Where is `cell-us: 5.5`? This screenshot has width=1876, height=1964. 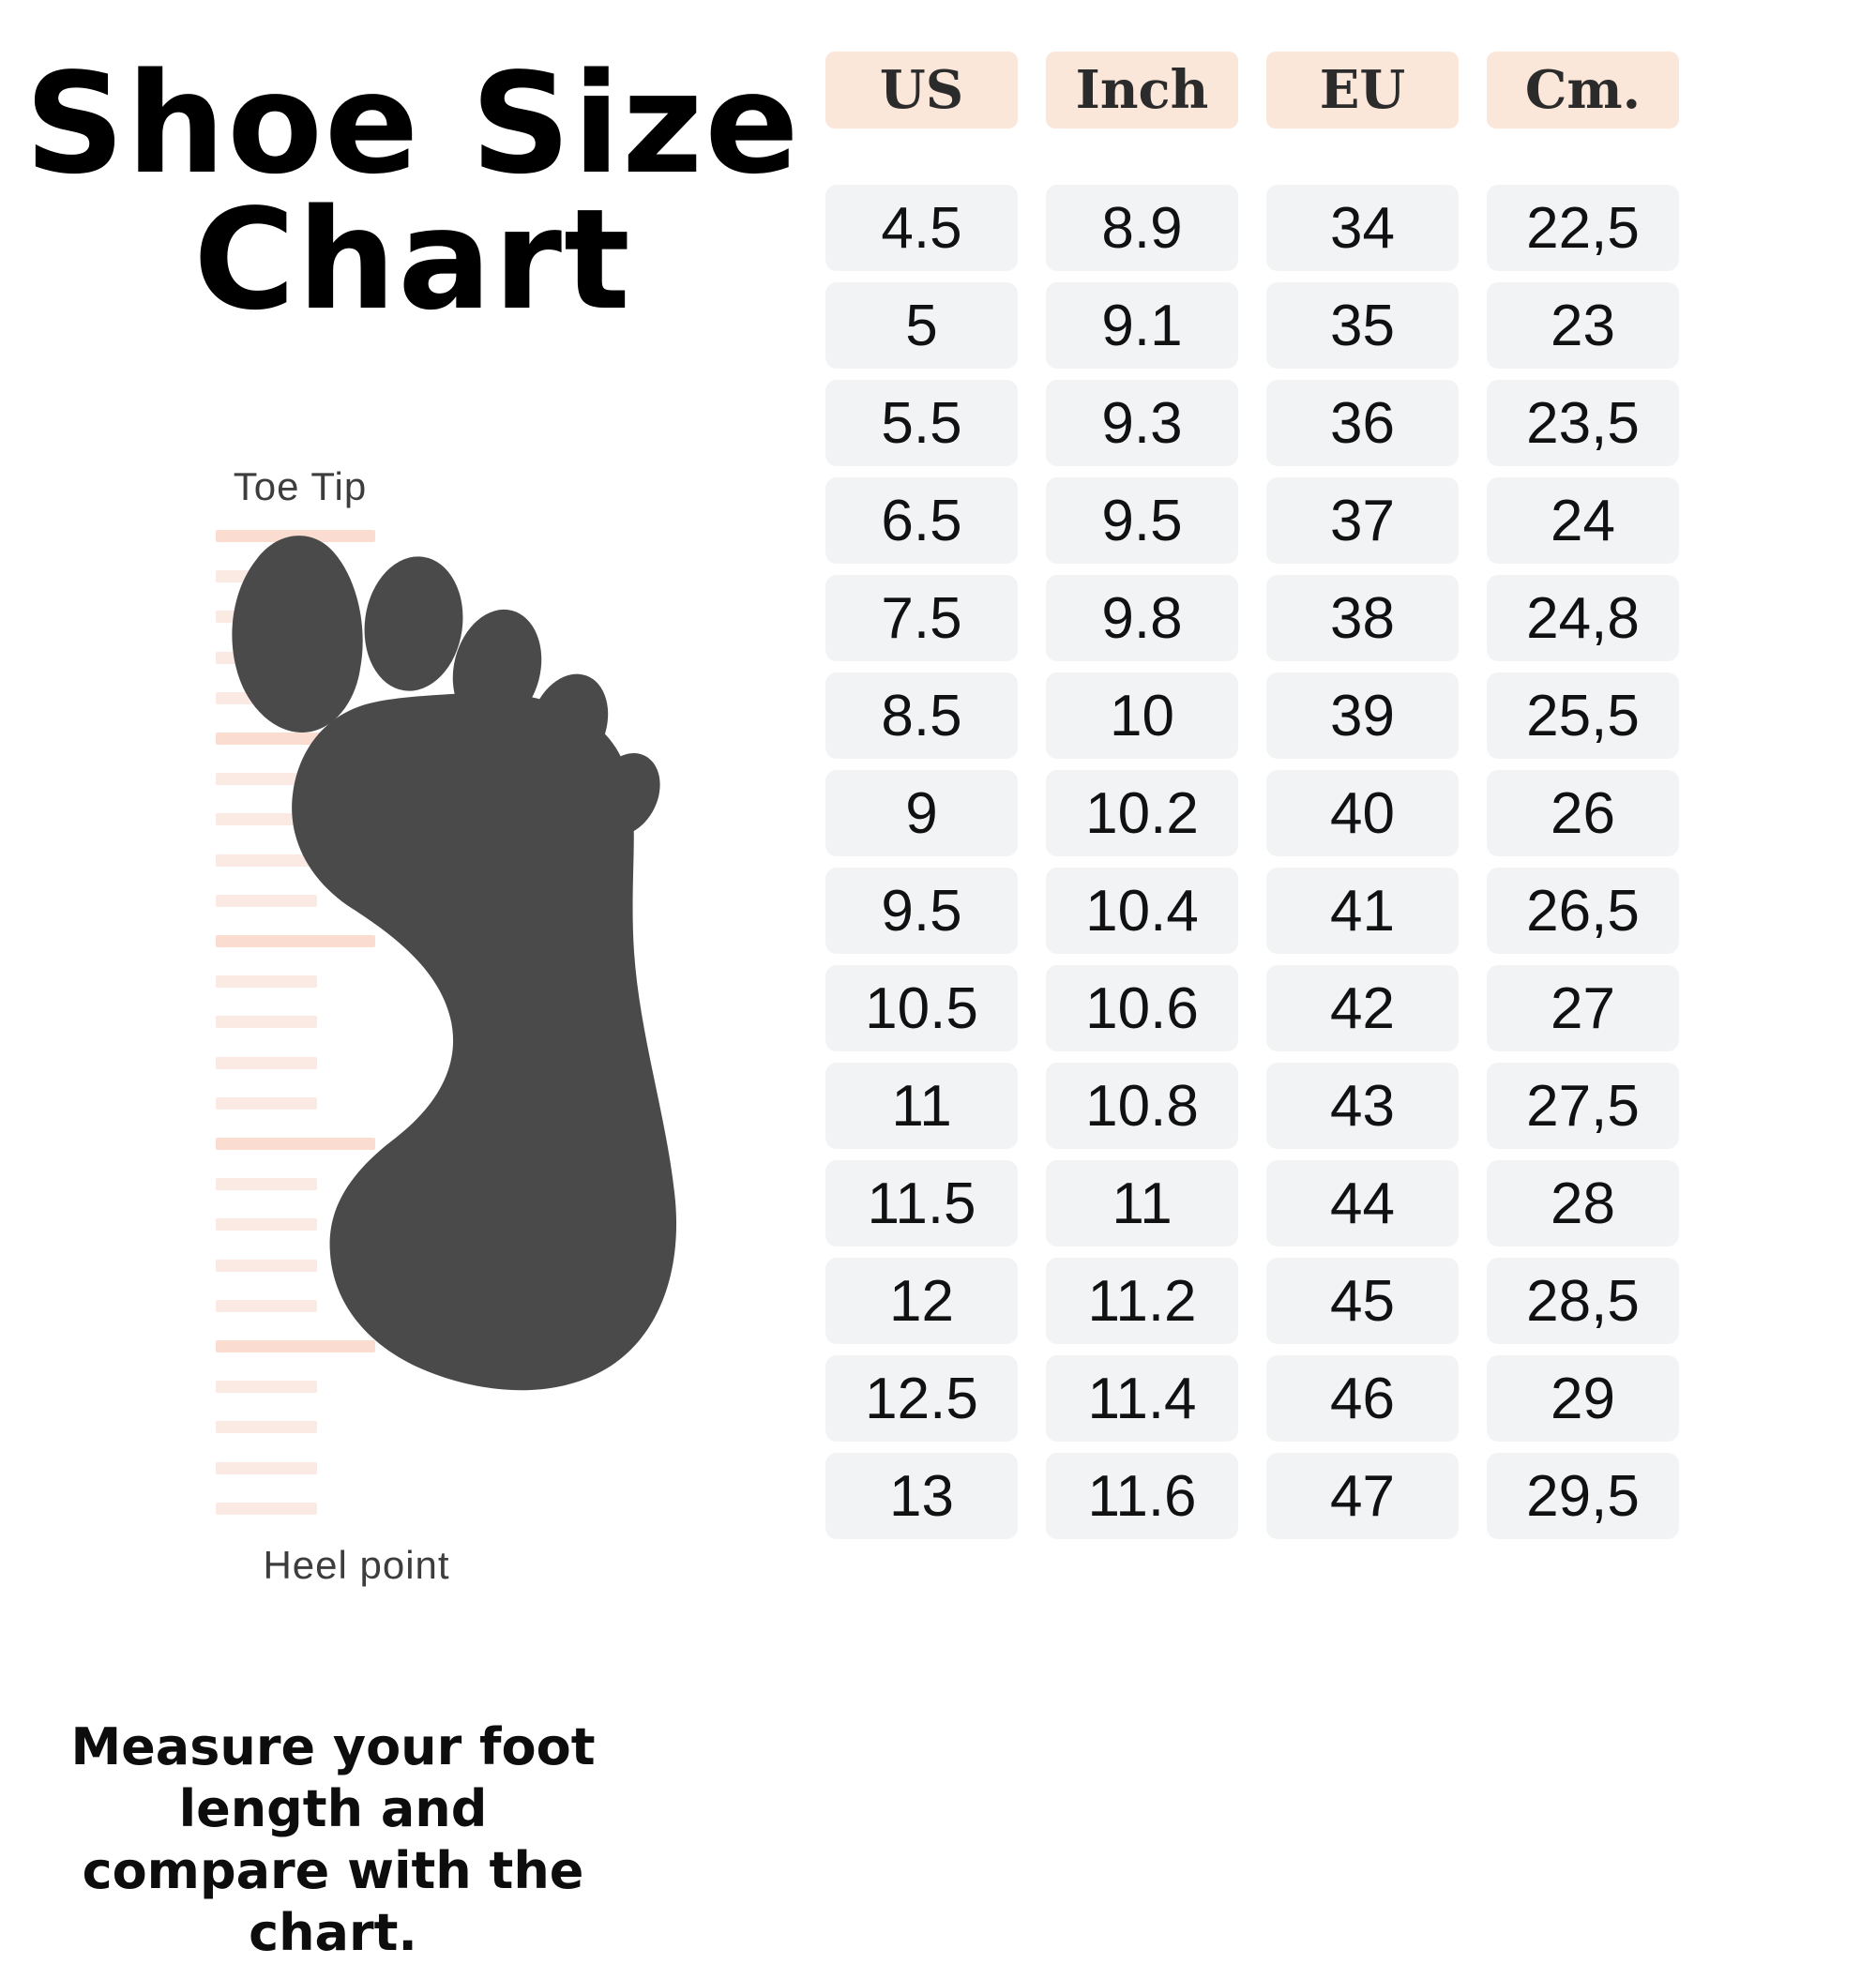
cell-us: 5.5 is located at coordinates (921, 423).